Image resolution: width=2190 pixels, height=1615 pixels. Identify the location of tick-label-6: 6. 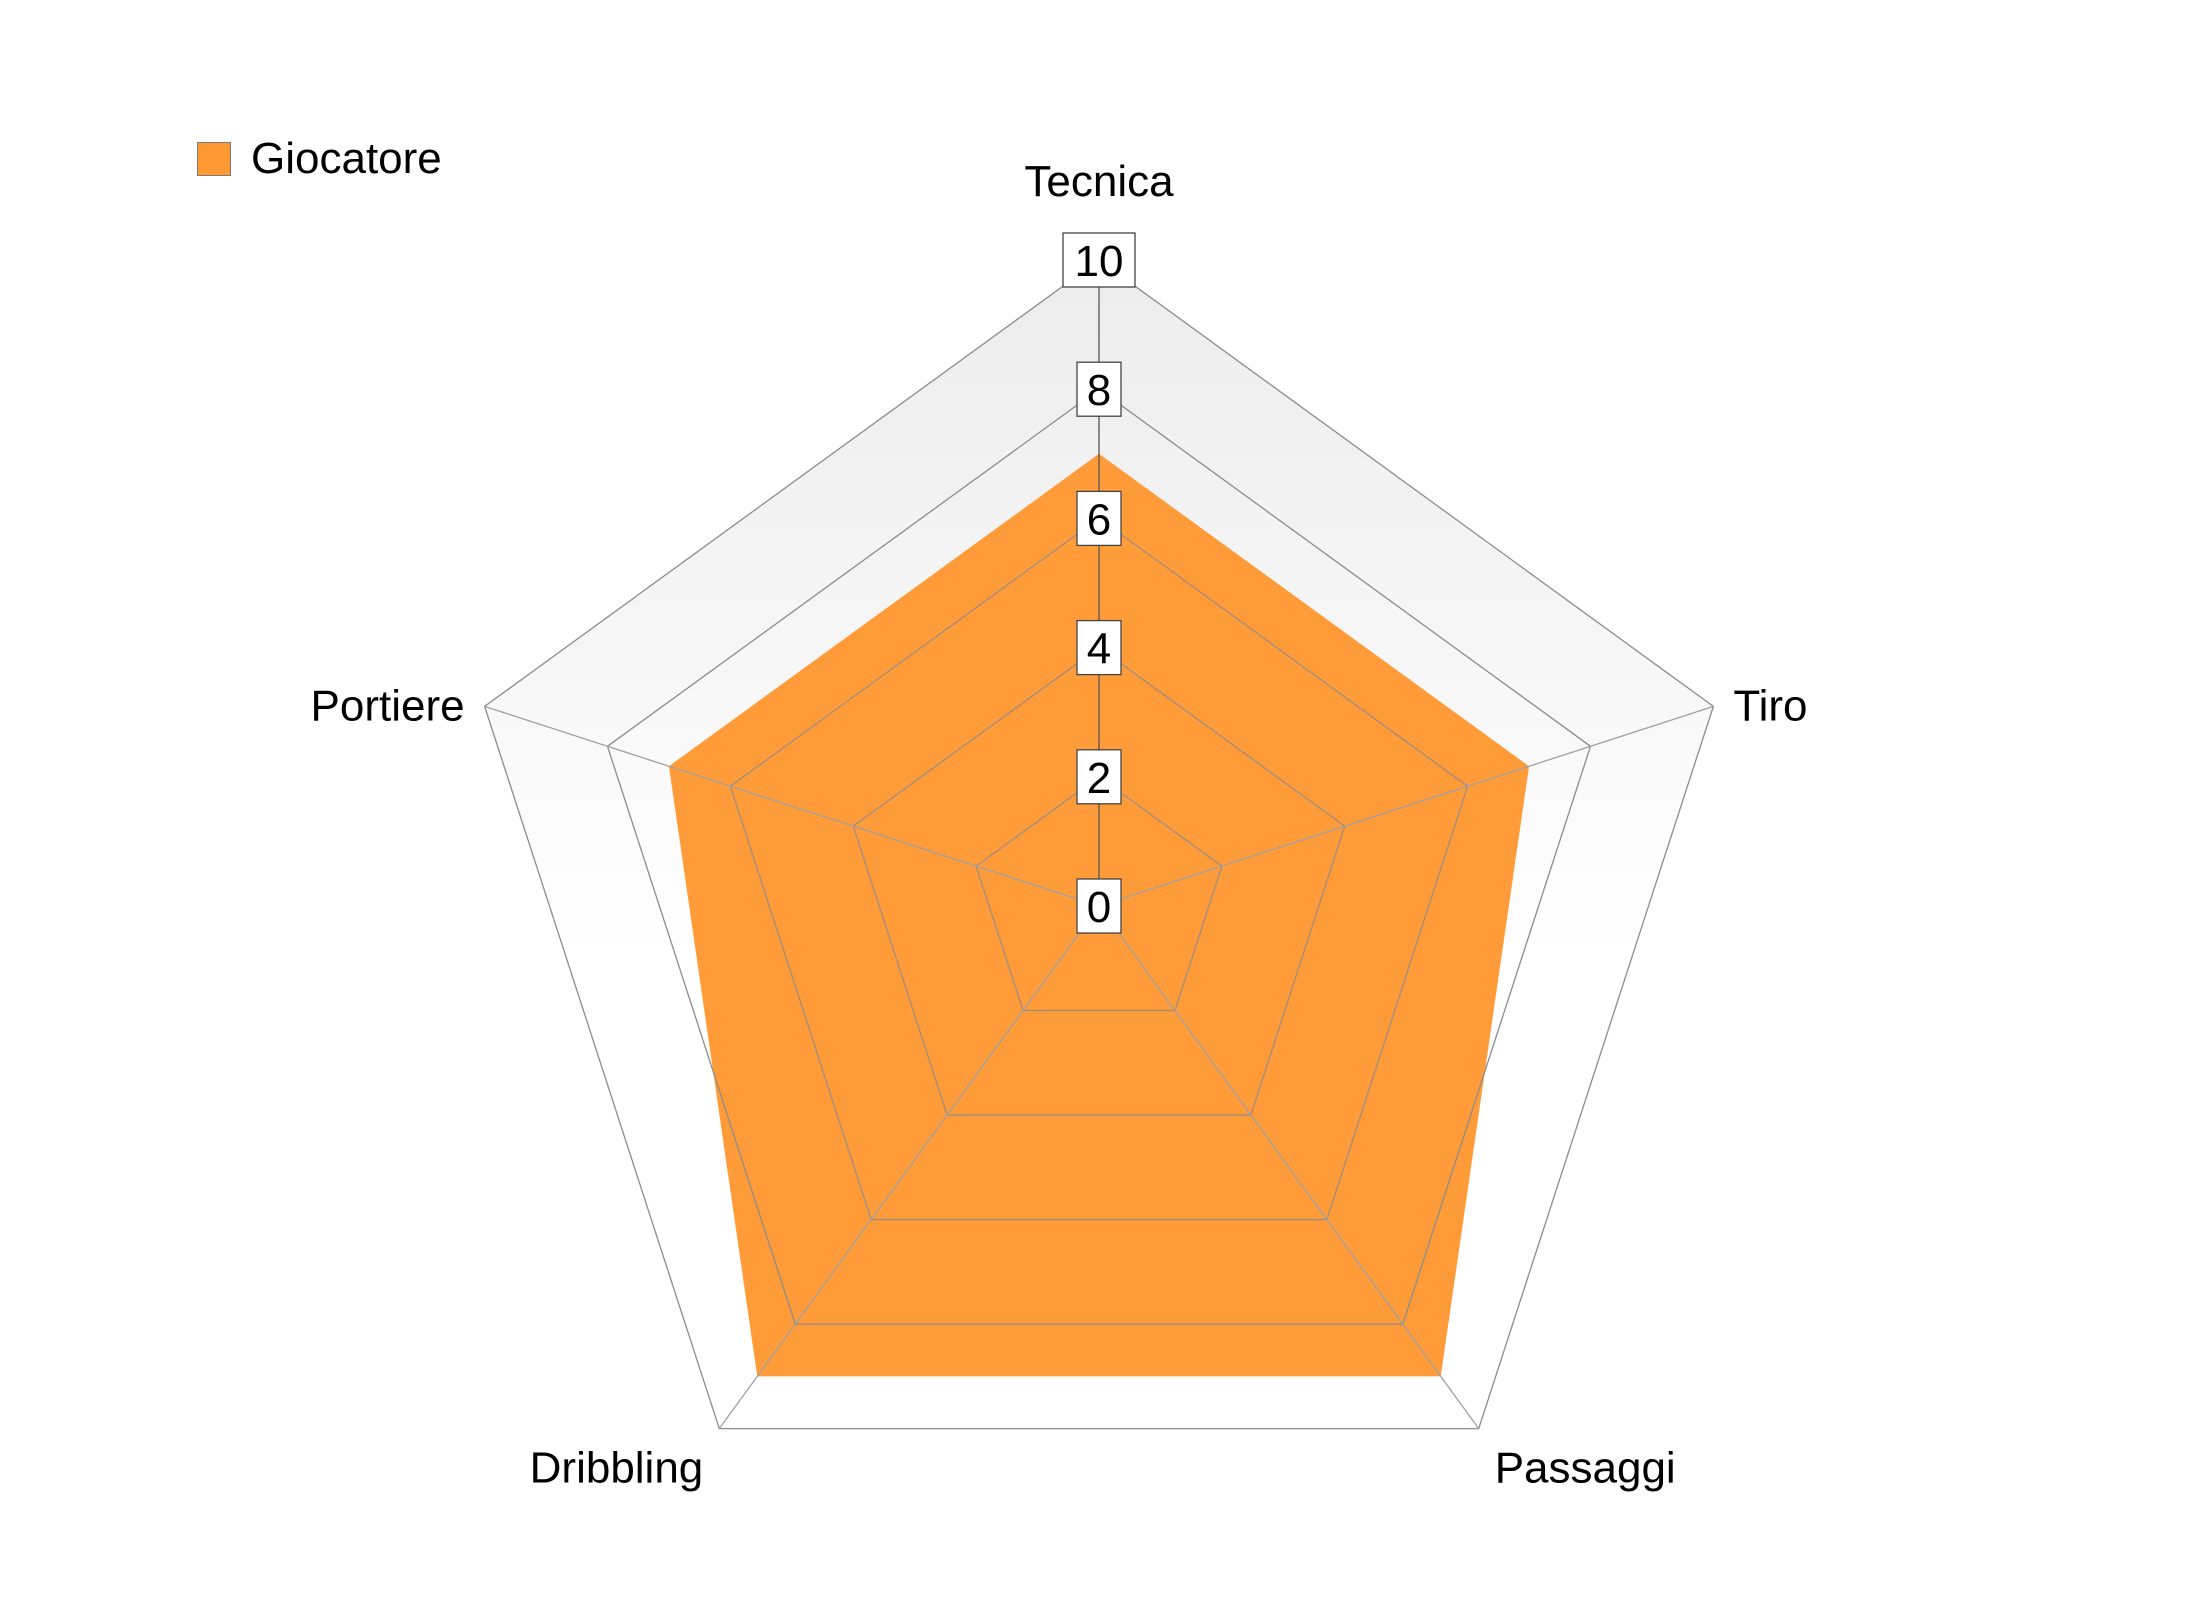
(1099, 519).